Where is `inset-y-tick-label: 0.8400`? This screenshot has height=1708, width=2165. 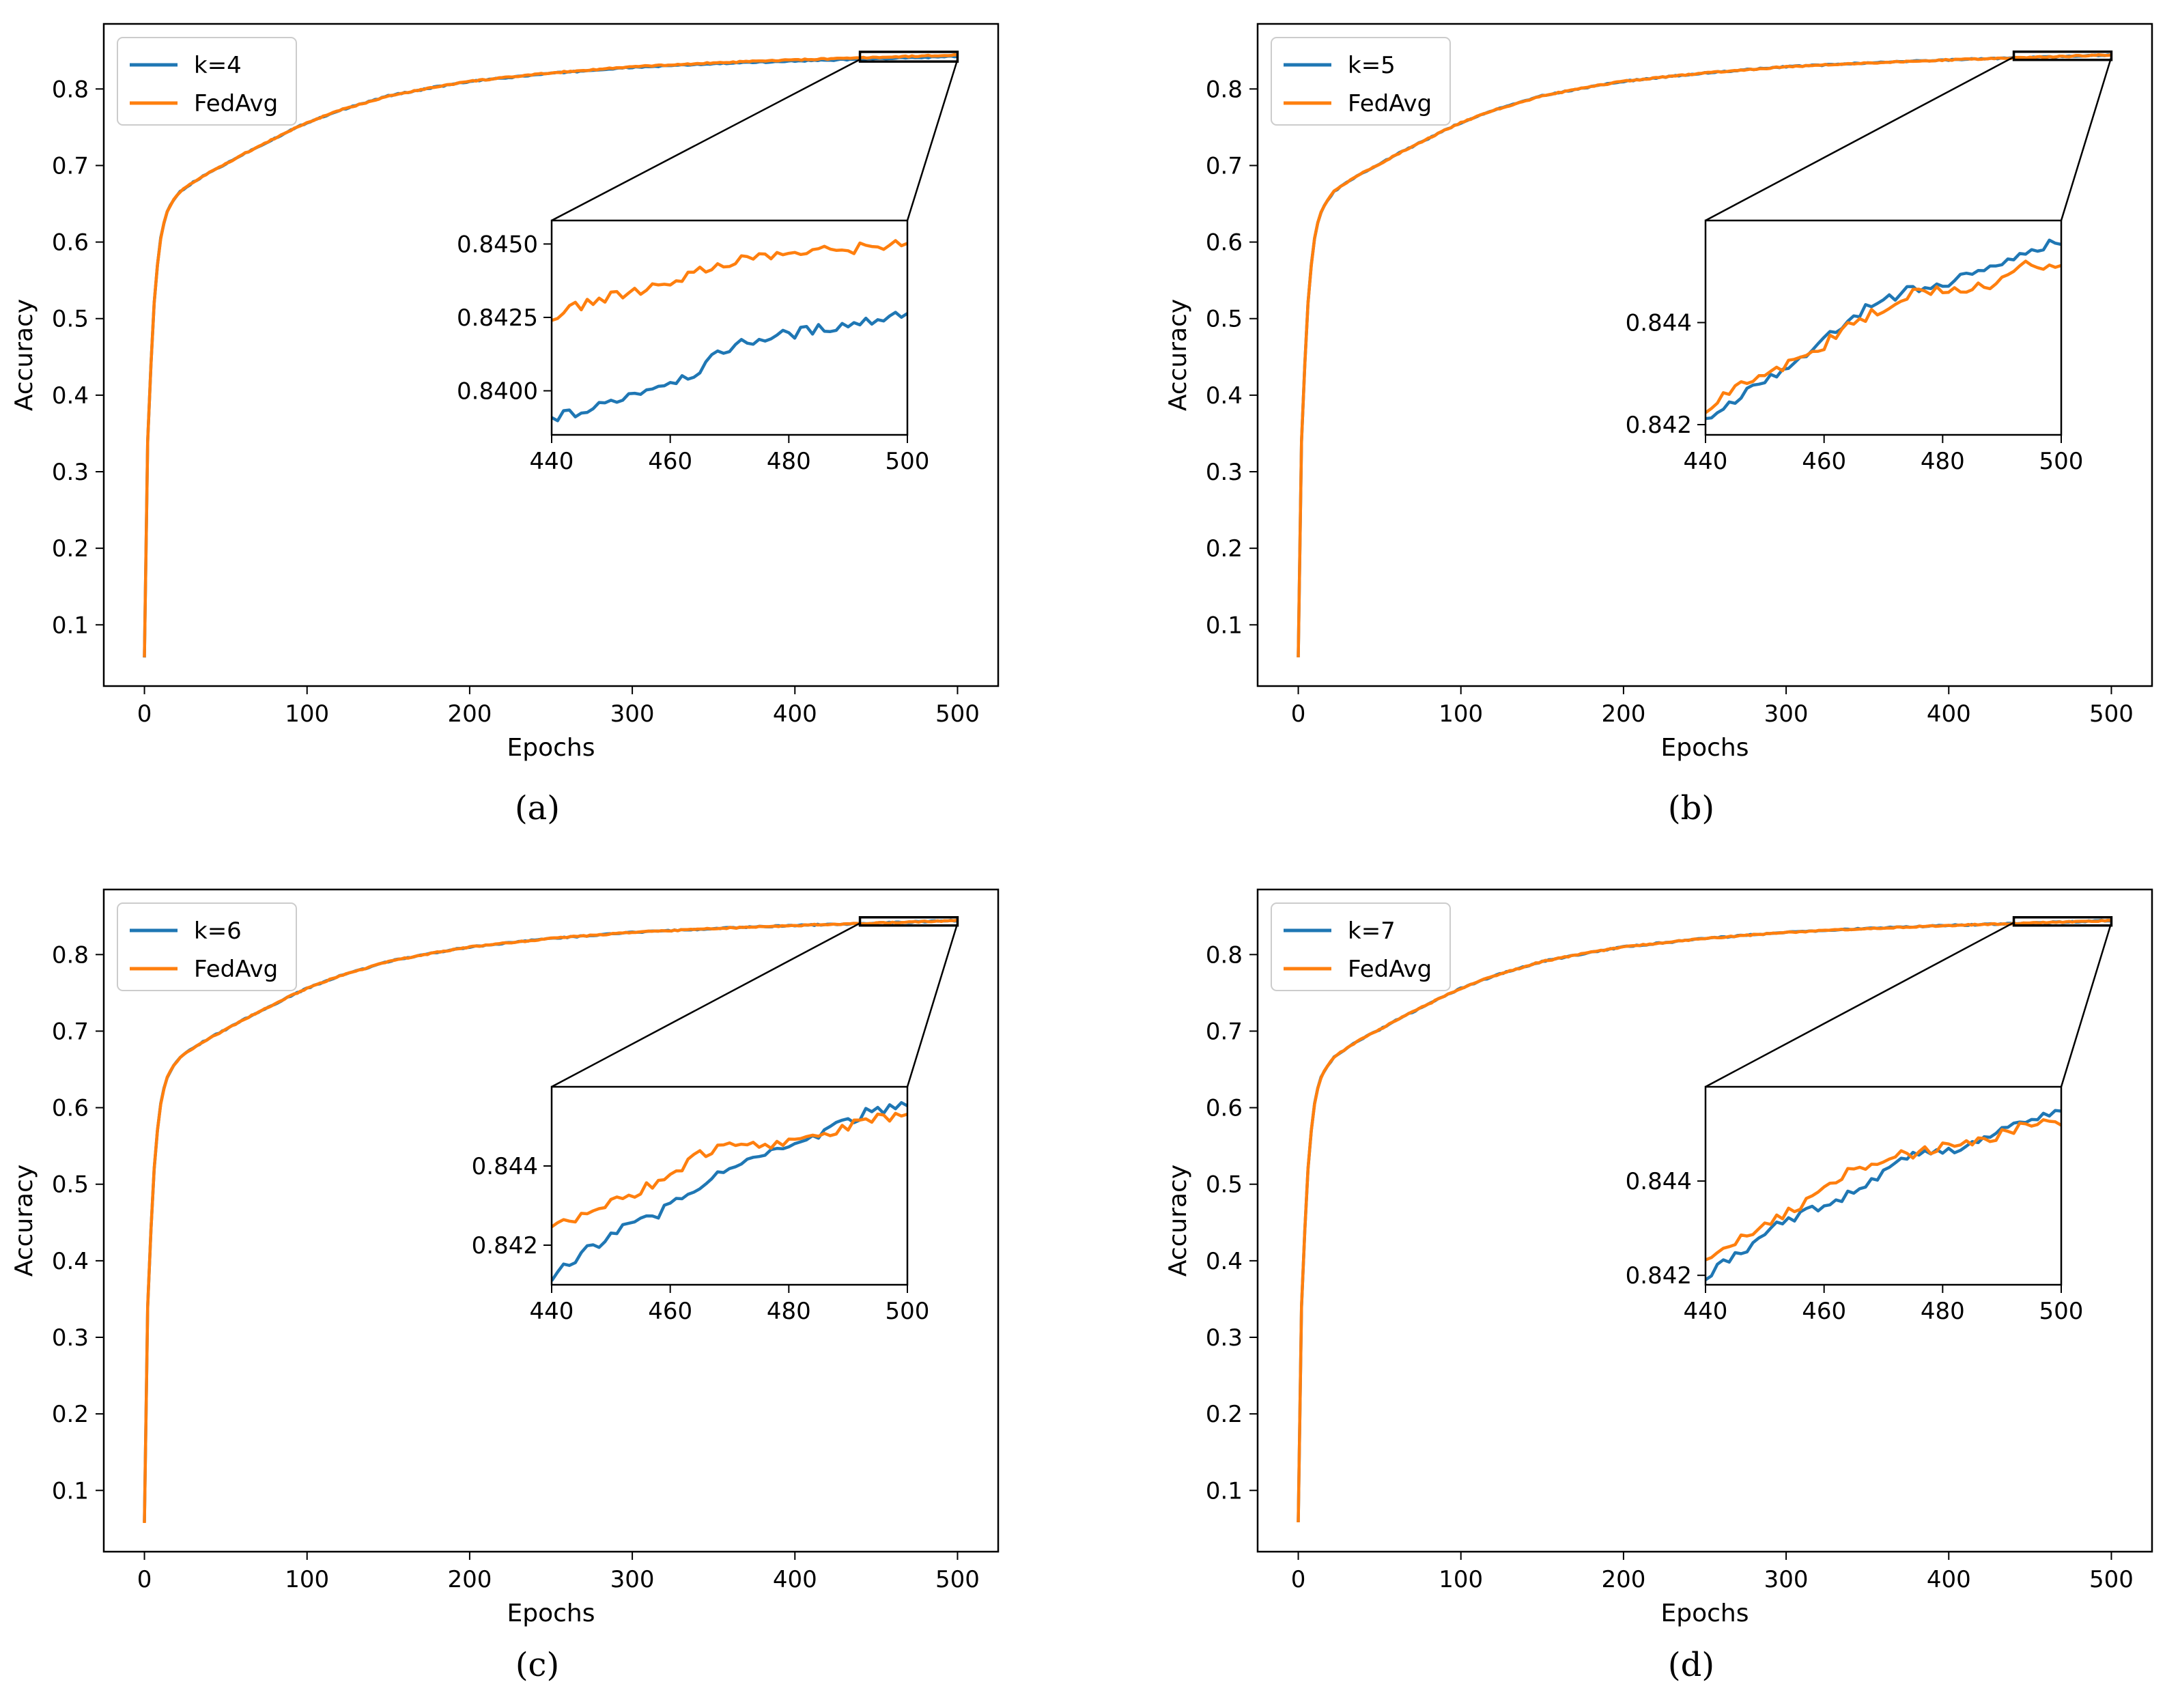 inset-y-tick-label: 0.8400 is located at coordinates (498, 391).